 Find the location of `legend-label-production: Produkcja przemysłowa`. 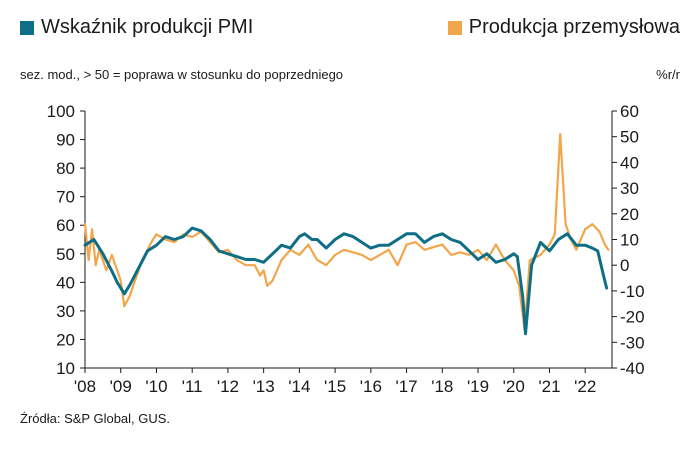

legend-label-production: Produkcja przemysłowa is located at coordinates (574, 27).